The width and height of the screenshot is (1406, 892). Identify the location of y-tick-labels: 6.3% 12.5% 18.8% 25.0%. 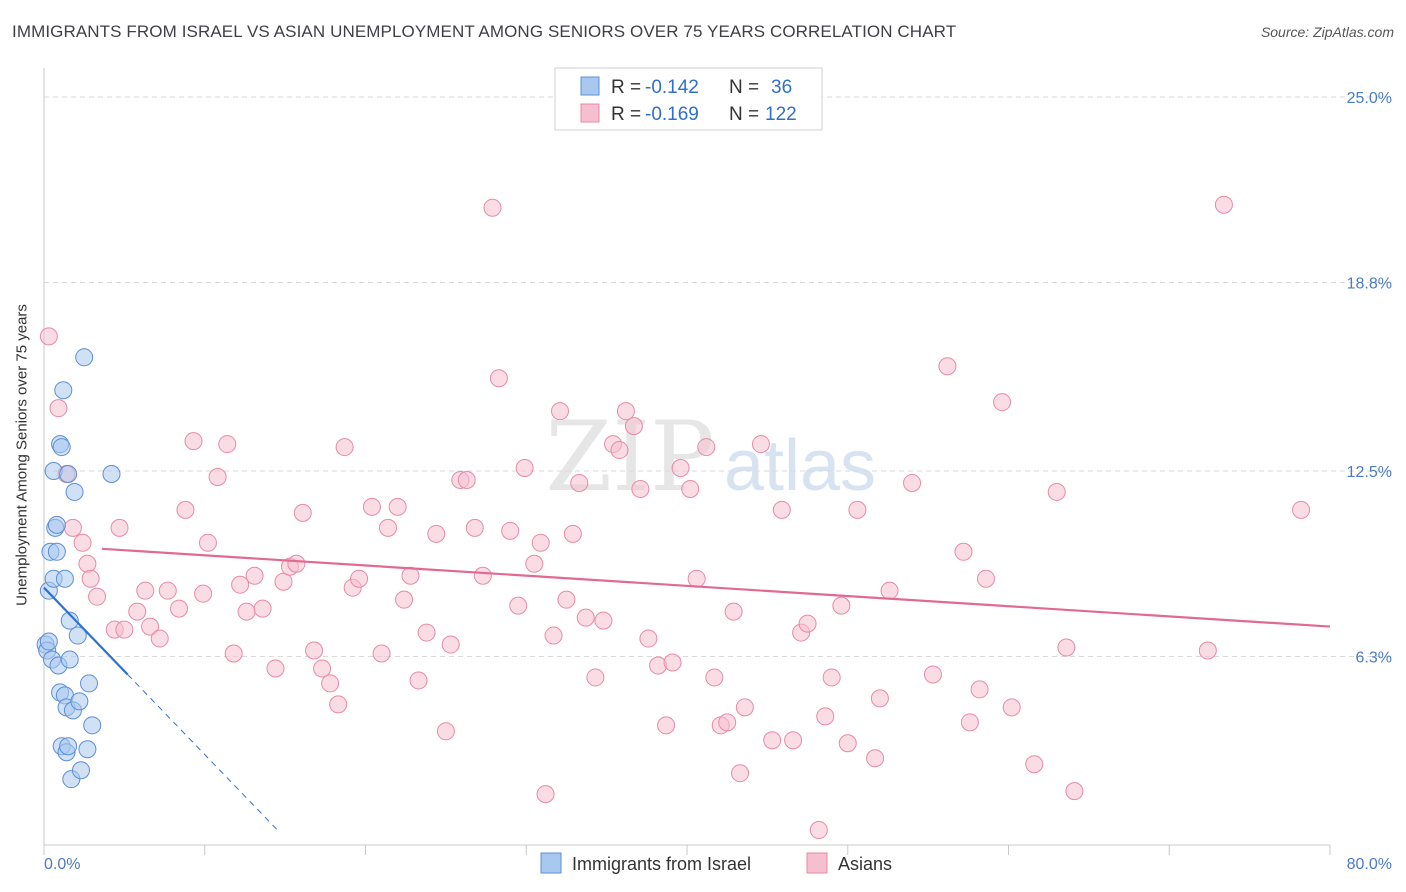
(1369, 378).